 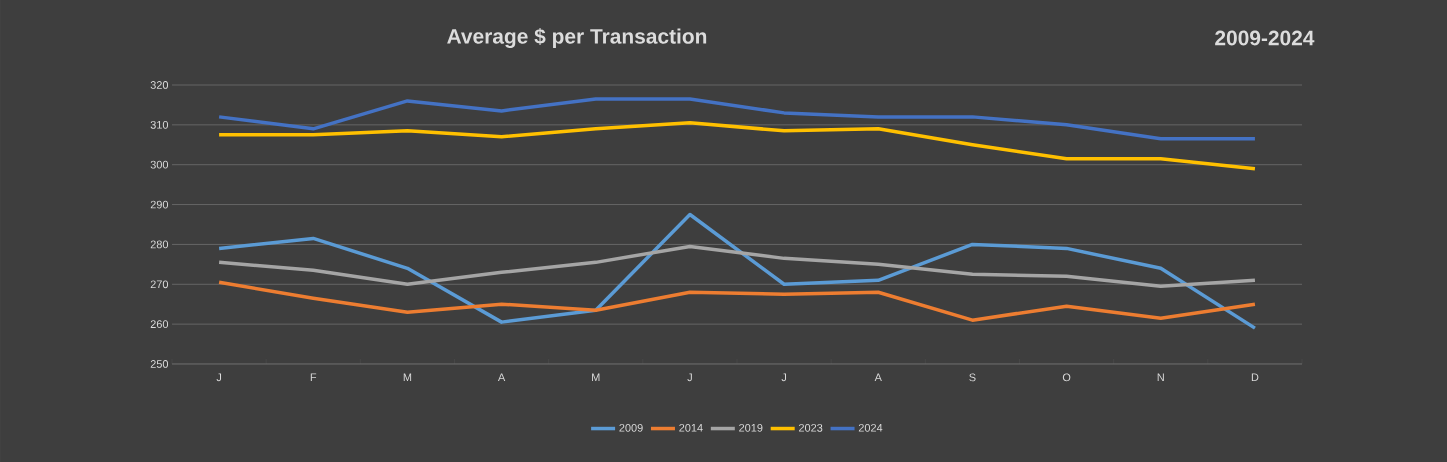 I want to click on legend-label: 2014, so click(x=691, y=427).